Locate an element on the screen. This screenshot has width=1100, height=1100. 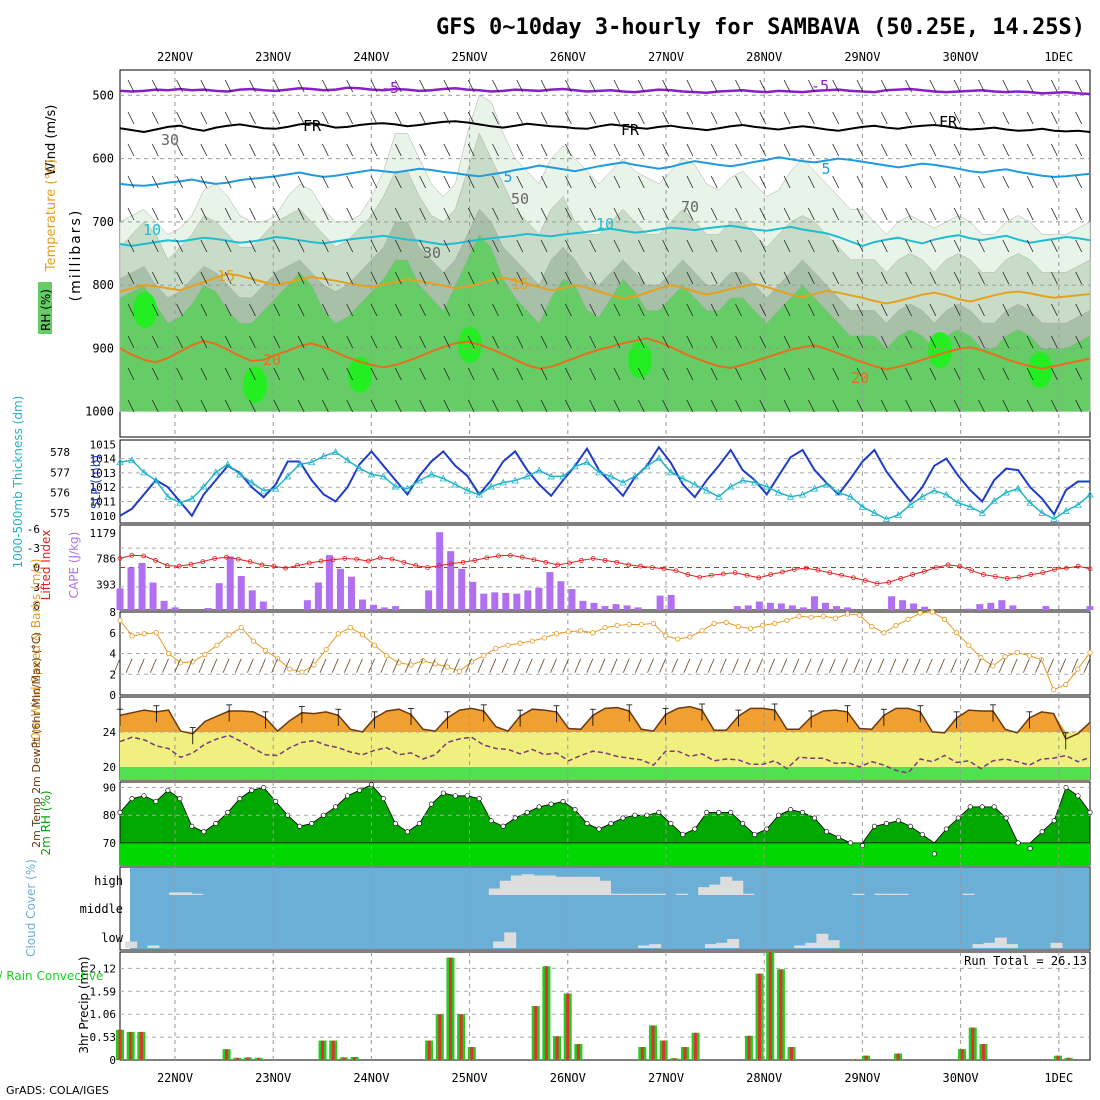
top-date-label: 26NOV is located at coordinates (568, 57).